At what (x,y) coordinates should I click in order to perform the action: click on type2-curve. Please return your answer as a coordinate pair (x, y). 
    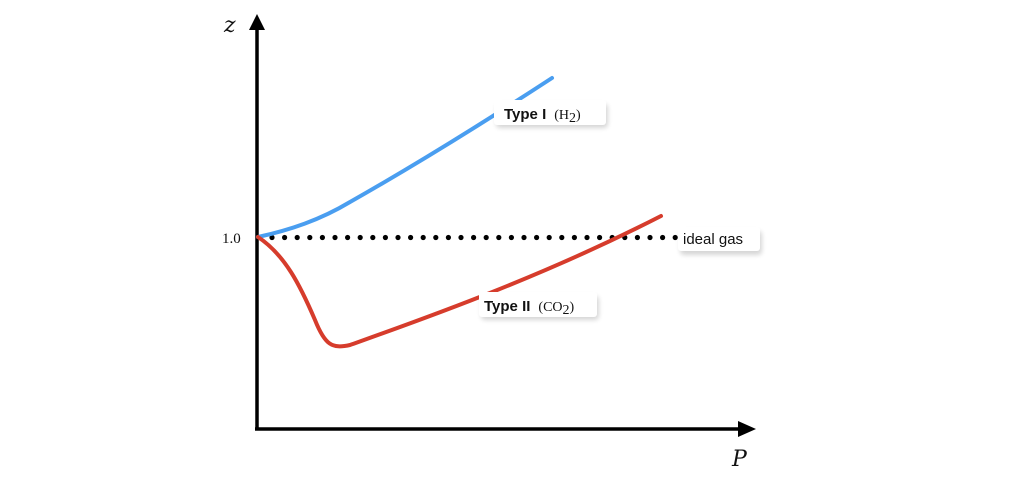
    Looking at the image, I should click on (459, 281).